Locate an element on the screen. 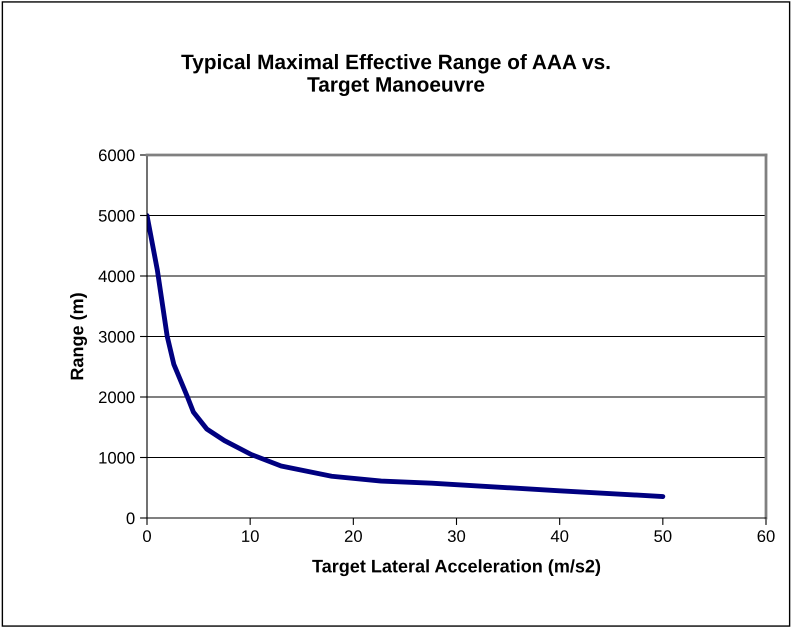  x-tick-label: 50 is located at coordinates (663, 536).